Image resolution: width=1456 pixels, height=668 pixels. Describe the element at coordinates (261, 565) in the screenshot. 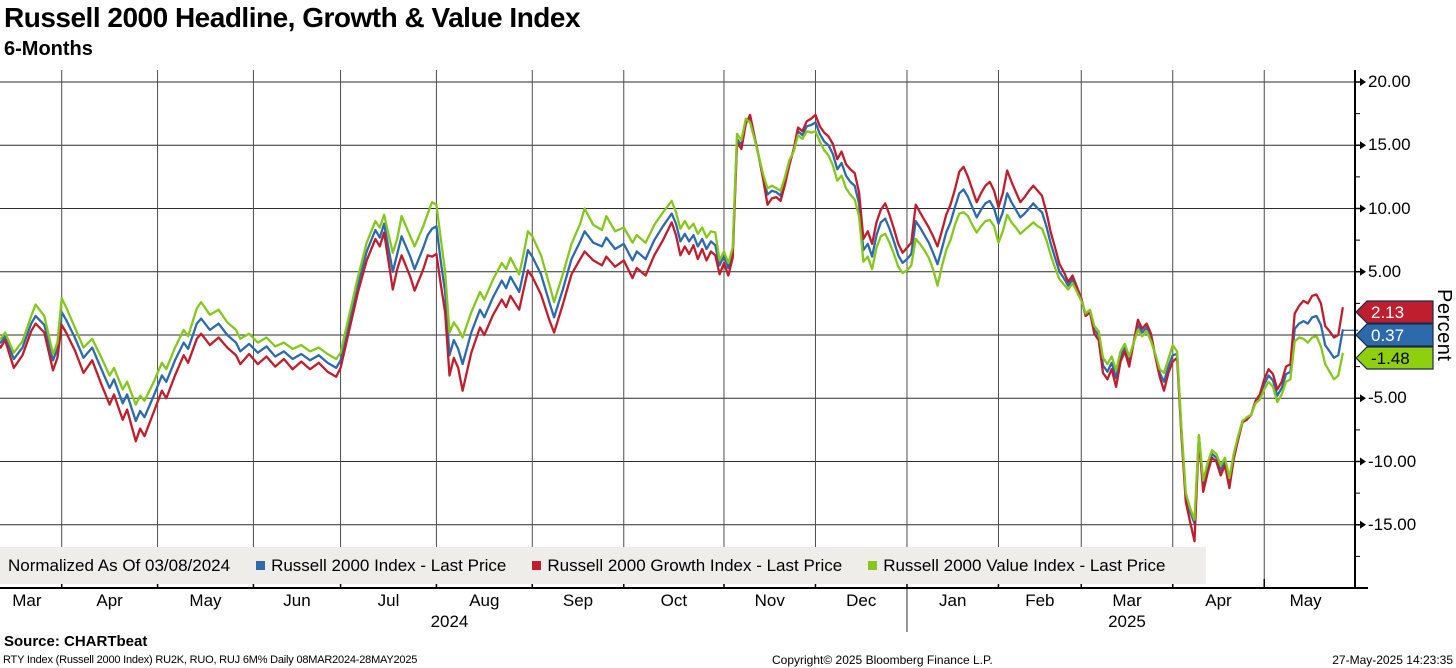

I see `headline-series-swatch-icon` at that location.